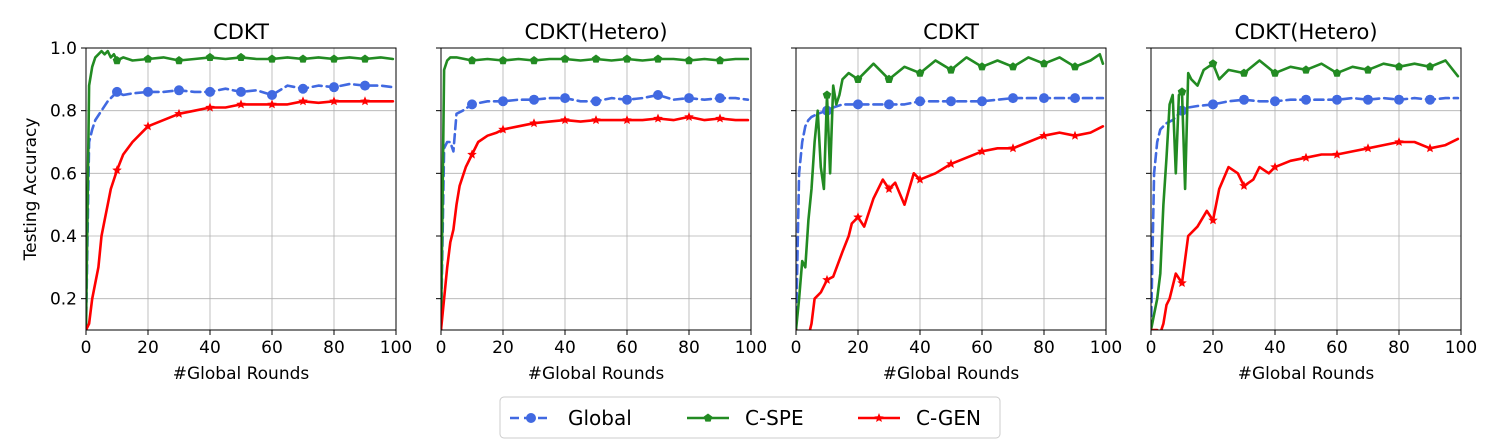  What do you see at coordinates (63, 112) in the screenshot?
I see `y-tick-label: 0.8` at bounding box center [63, 112].